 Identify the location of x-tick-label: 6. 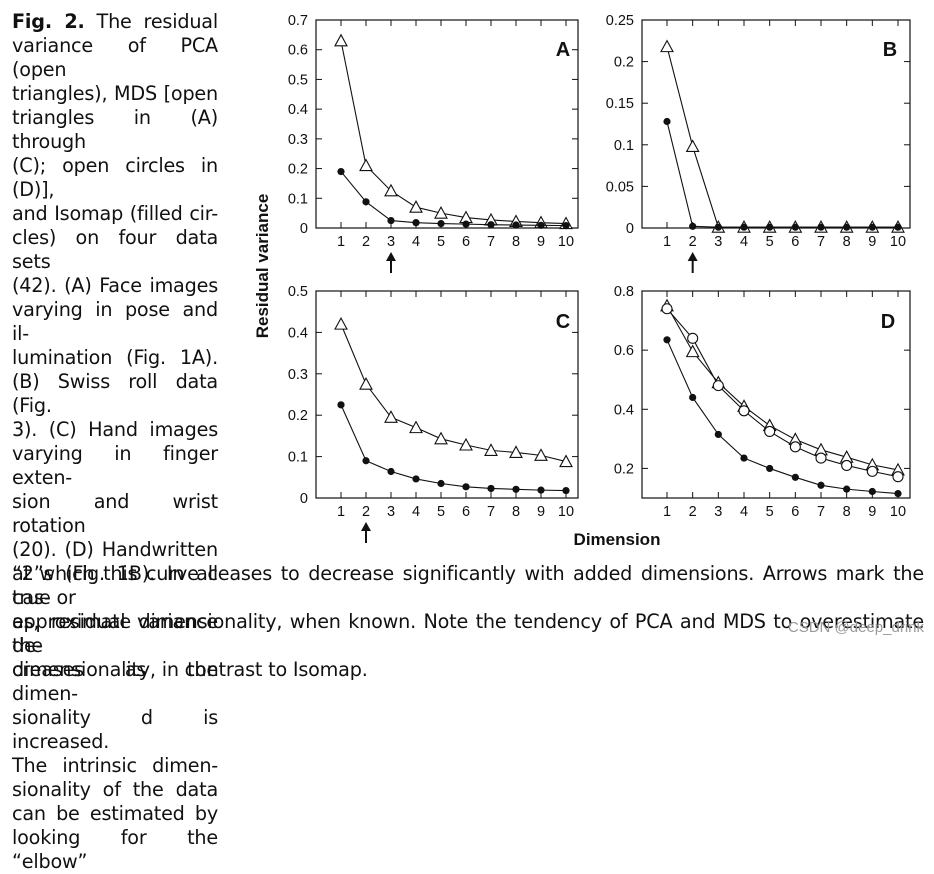
(795, 242).